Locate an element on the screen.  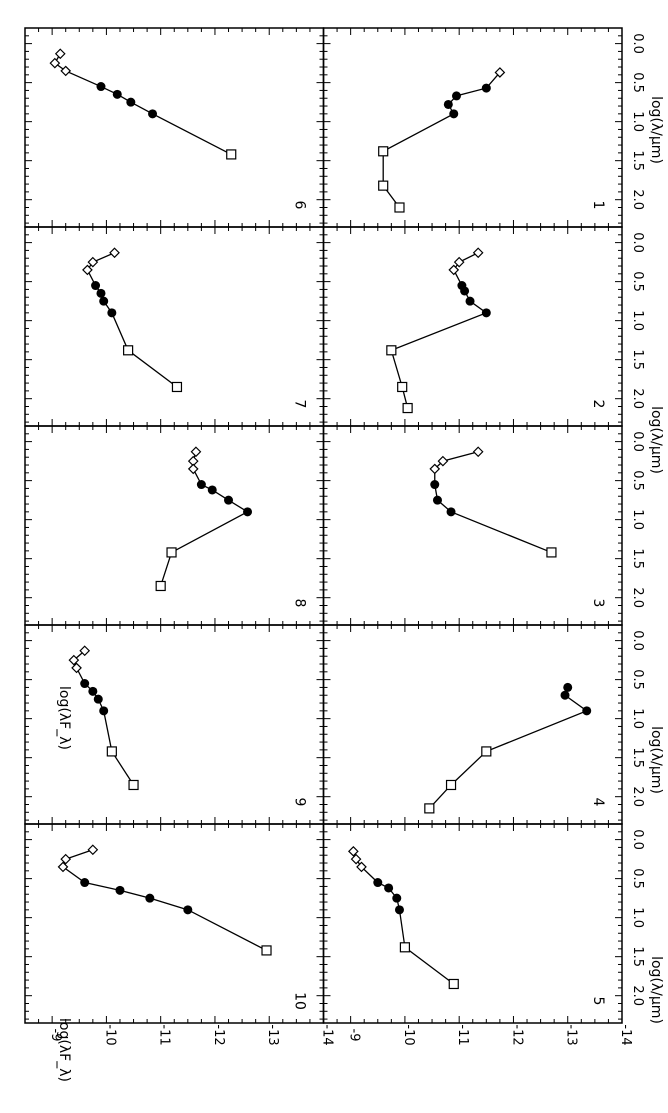
panel-6: 6 is located at coordinates (174, 127).